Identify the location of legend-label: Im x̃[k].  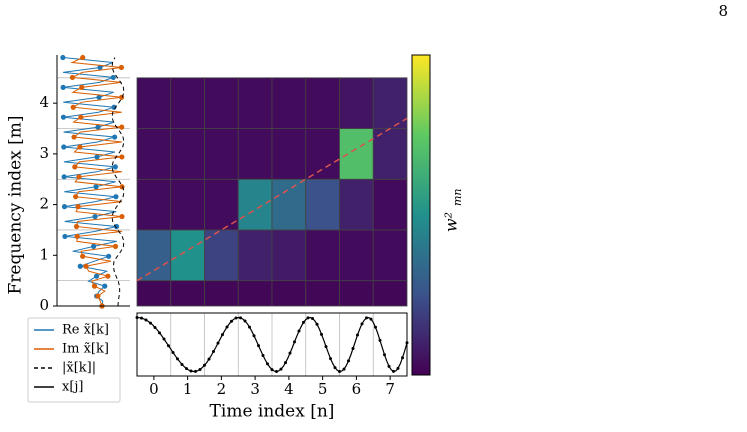
(85, 349).